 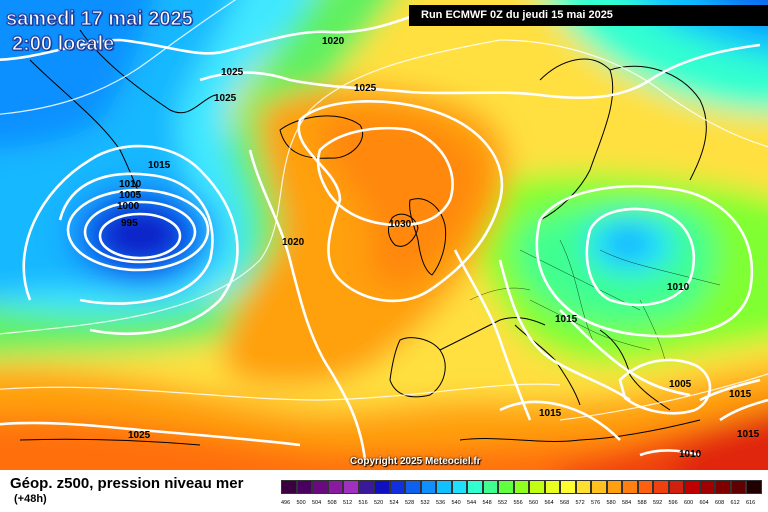 What do you see at coordinates (735, 503) in the screenshot?
I see `color-scale-label: 612` at bounding box center [735, 503].